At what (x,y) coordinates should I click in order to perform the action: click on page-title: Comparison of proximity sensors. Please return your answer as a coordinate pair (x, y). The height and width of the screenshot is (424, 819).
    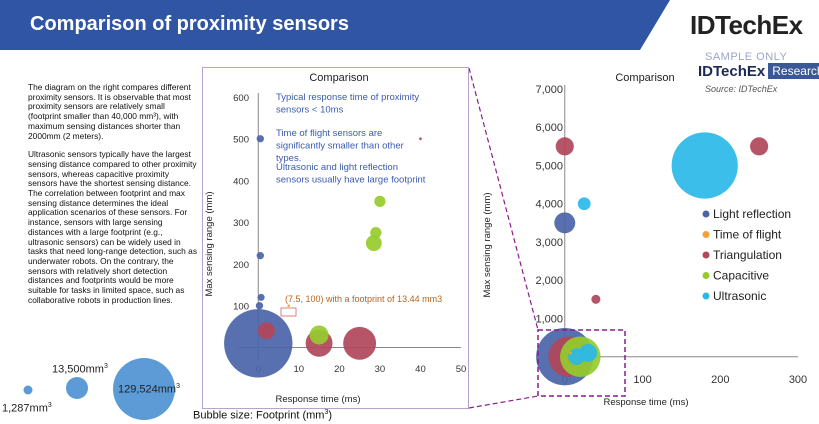
    Looking at the image, I should click on (189, 24).